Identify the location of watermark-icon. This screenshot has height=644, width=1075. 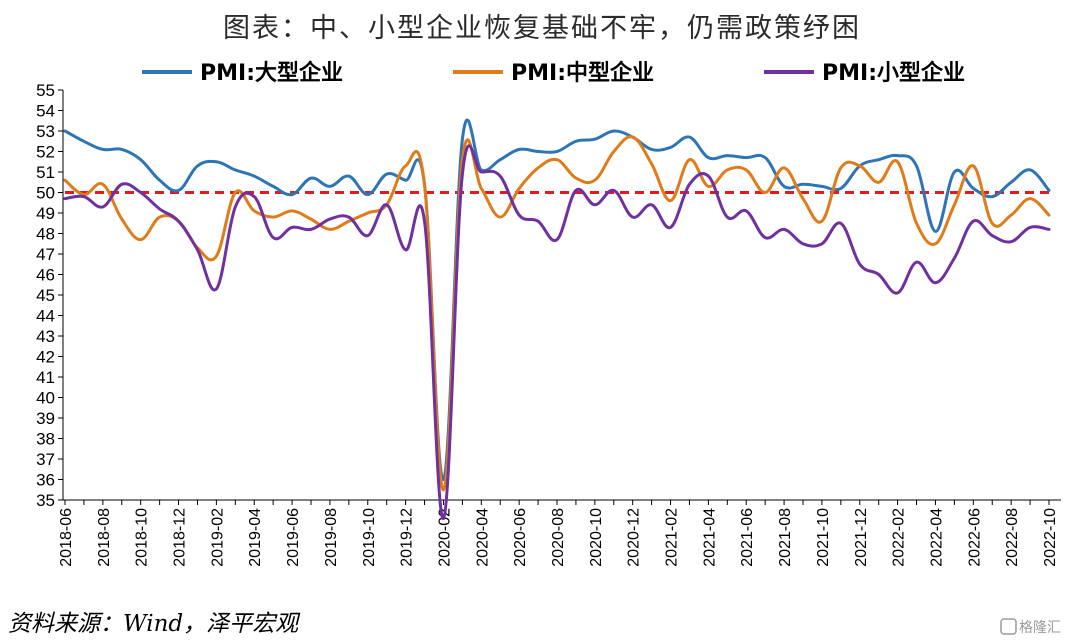
(1008, 626).